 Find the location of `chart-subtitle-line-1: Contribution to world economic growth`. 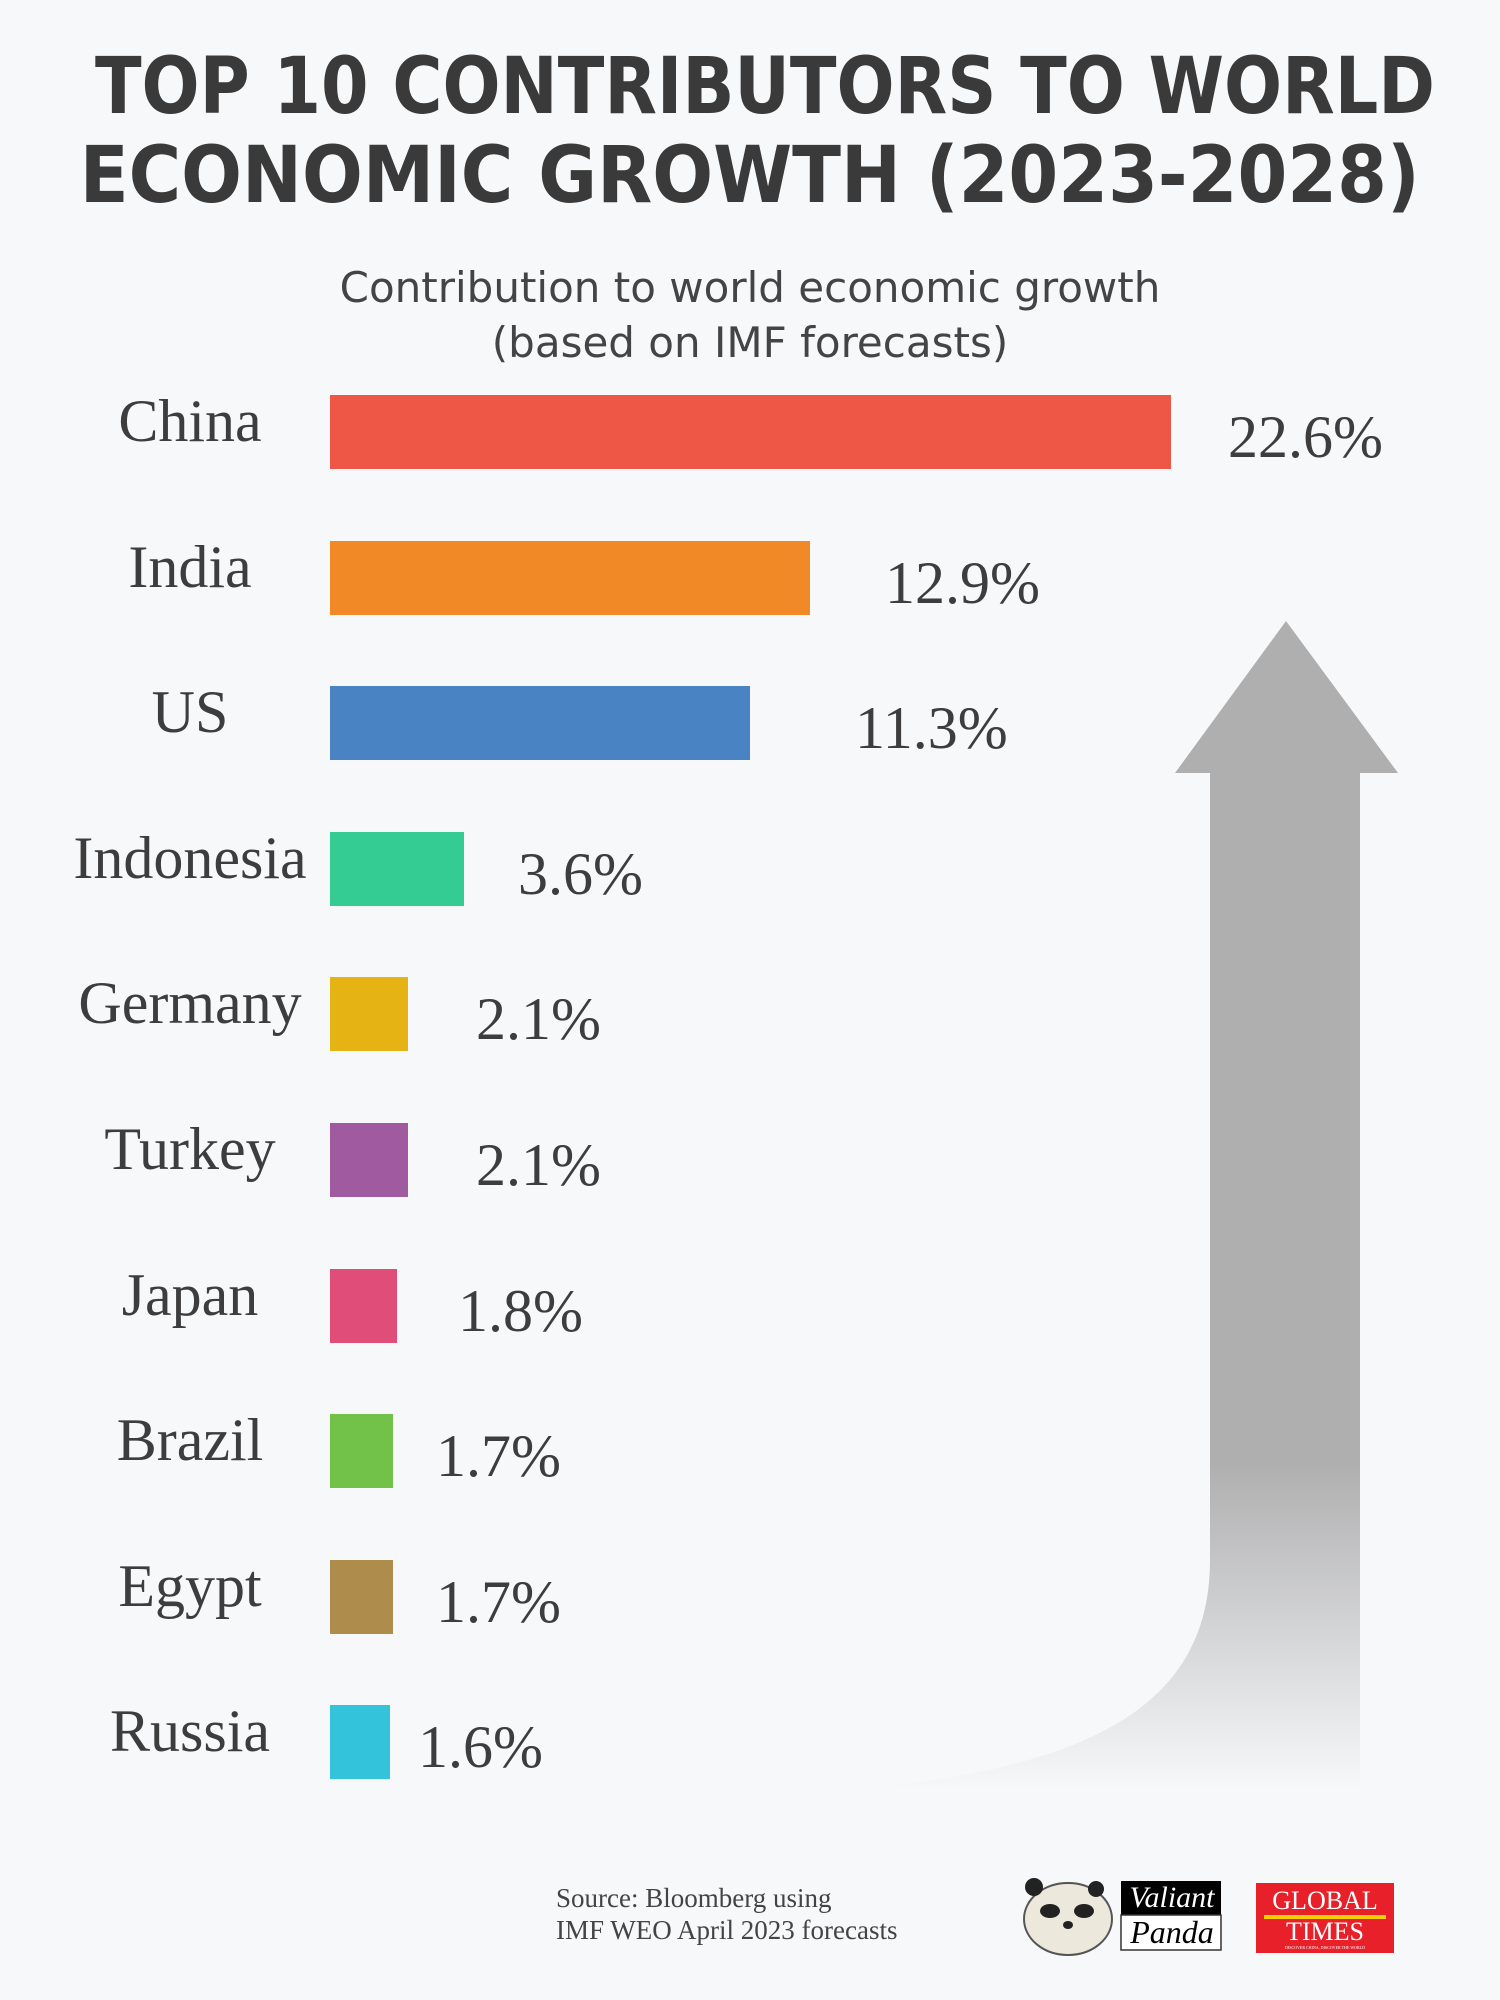

chart-subtitle-line-1: Contribution to world economic growth is located at coordinates (750, 287).